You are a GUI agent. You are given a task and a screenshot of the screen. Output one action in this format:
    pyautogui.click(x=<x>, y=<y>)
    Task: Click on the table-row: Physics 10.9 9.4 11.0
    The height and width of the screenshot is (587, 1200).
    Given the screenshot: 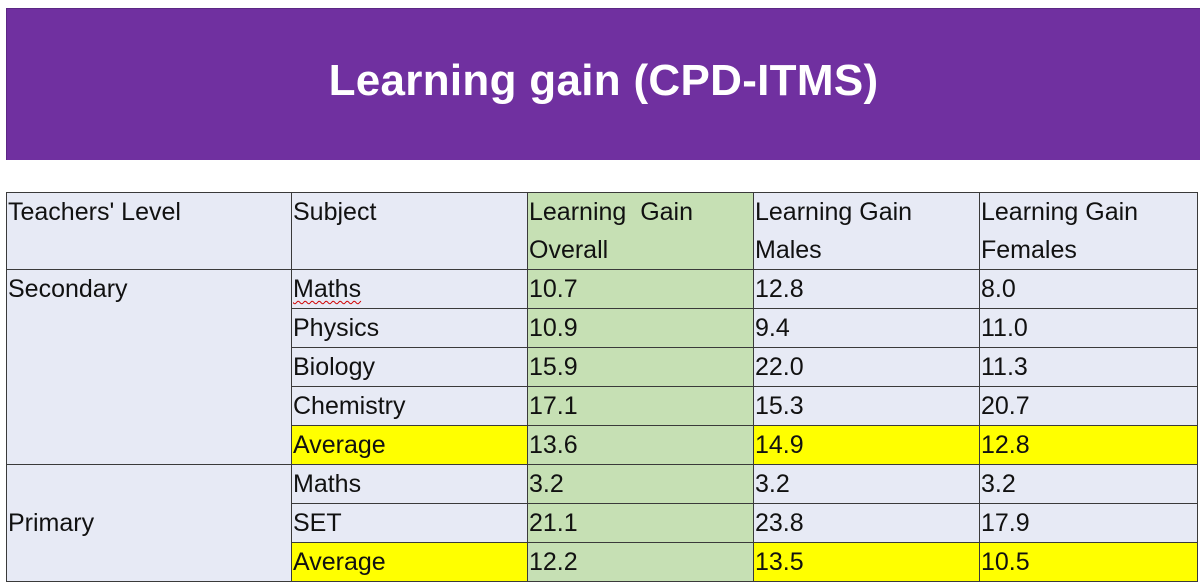 What is the action you would take?
    pyautogui.click(x=602, y=328)
    